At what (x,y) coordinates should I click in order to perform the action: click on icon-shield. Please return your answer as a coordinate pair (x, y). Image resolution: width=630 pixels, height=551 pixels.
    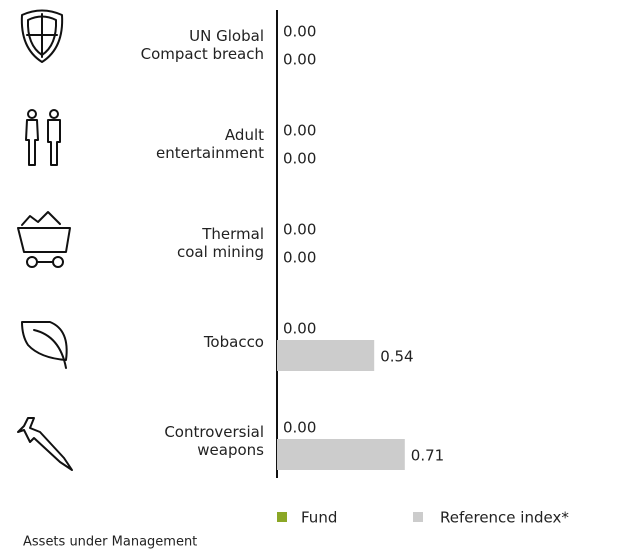
    Looking at the image, I should click on (42, 36).